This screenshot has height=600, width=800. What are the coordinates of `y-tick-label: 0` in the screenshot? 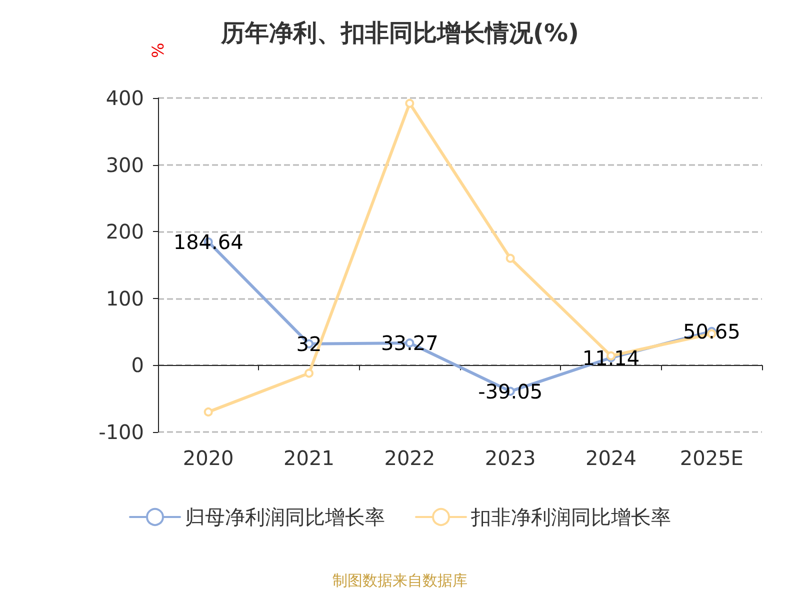 It's located at (137, 365).